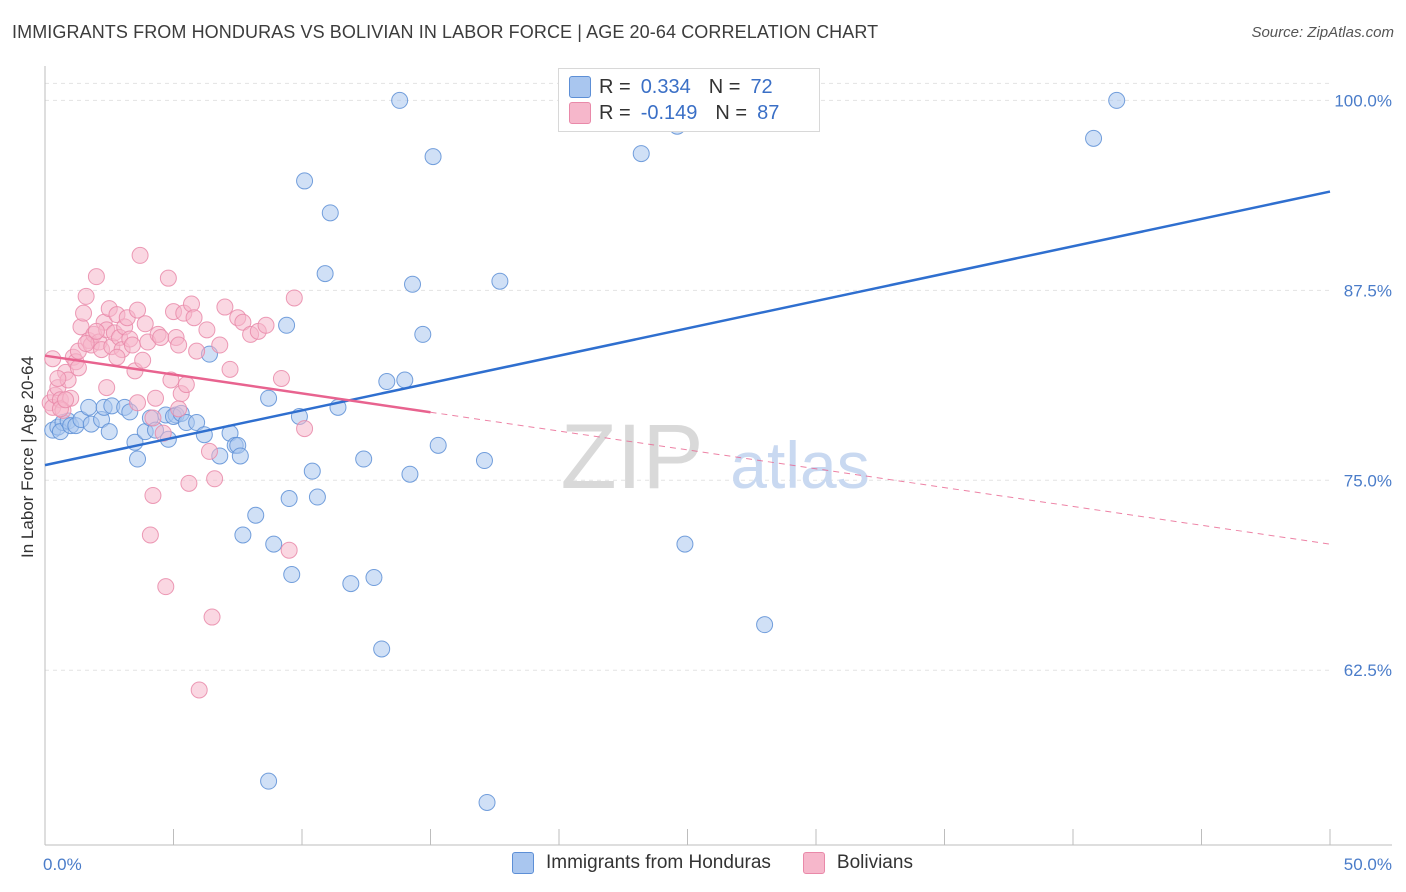 This screenshot has height=892, width=1406. I want to click on legend-label-bolivians: Bolivians, so click(874, 862).